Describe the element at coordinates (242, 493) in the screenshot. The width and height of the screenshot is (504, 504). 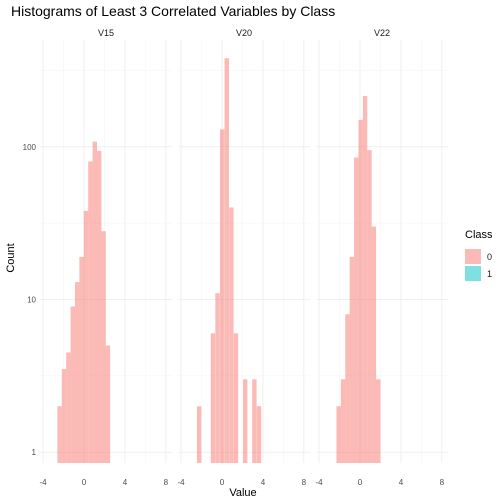
I see `x-axis-title: Value` at that location.